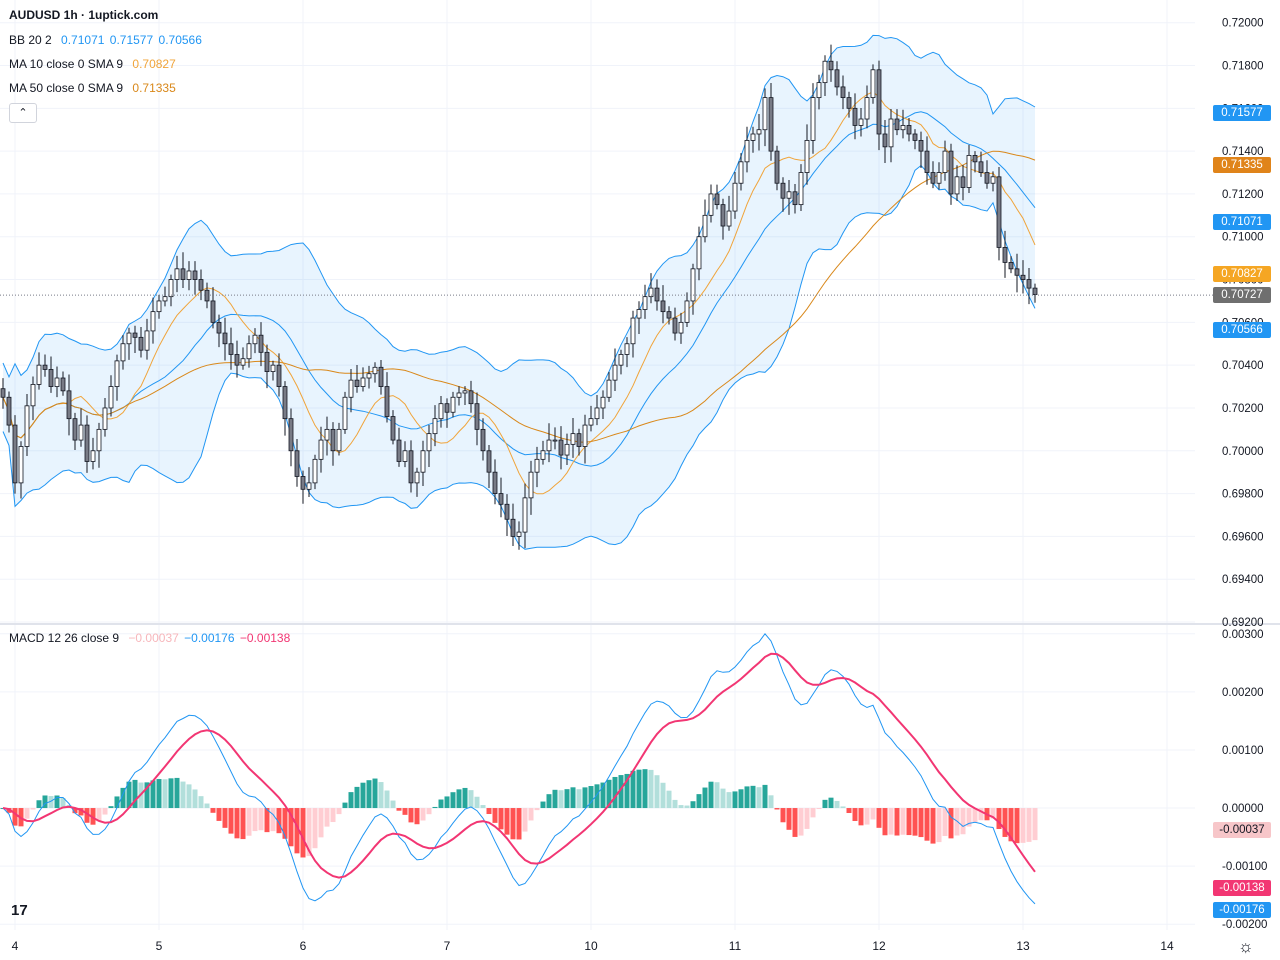  What do you see at coordinates (1242, 221) in the screenshot?
I see `price-tag: 0.71071` at bounding box center [1242, 221].